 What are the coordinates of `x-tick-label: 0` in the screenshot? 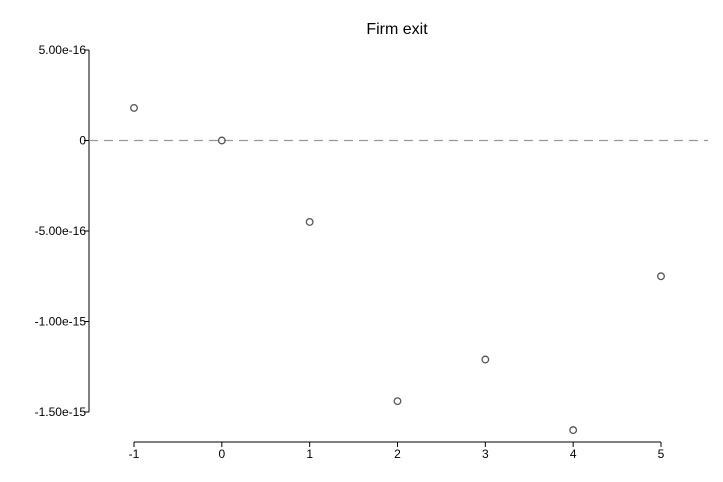 It's located at (221, 454).